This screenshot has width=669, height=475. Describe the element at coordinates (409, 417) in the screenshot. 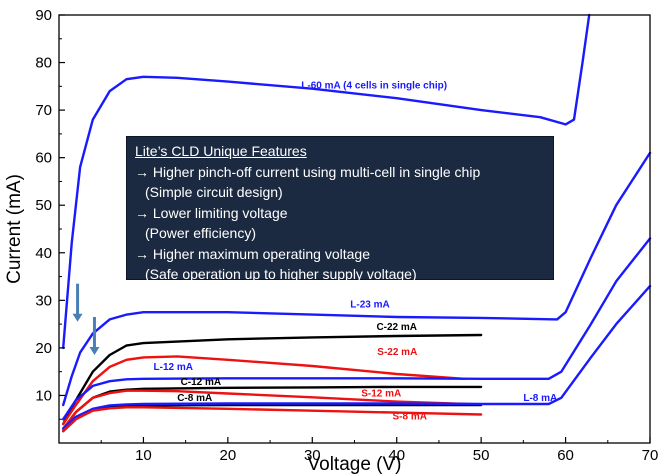

I see `series-label: S-8 mA` at that location.